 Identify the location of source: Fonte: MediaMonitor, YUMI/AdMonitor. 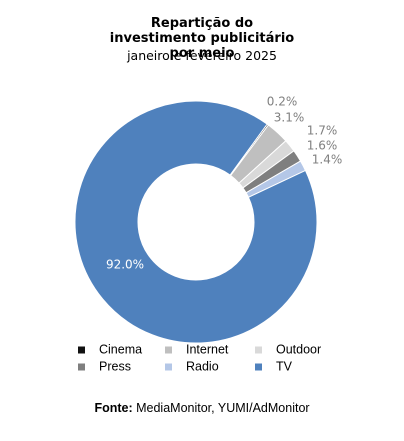
(202, 408).